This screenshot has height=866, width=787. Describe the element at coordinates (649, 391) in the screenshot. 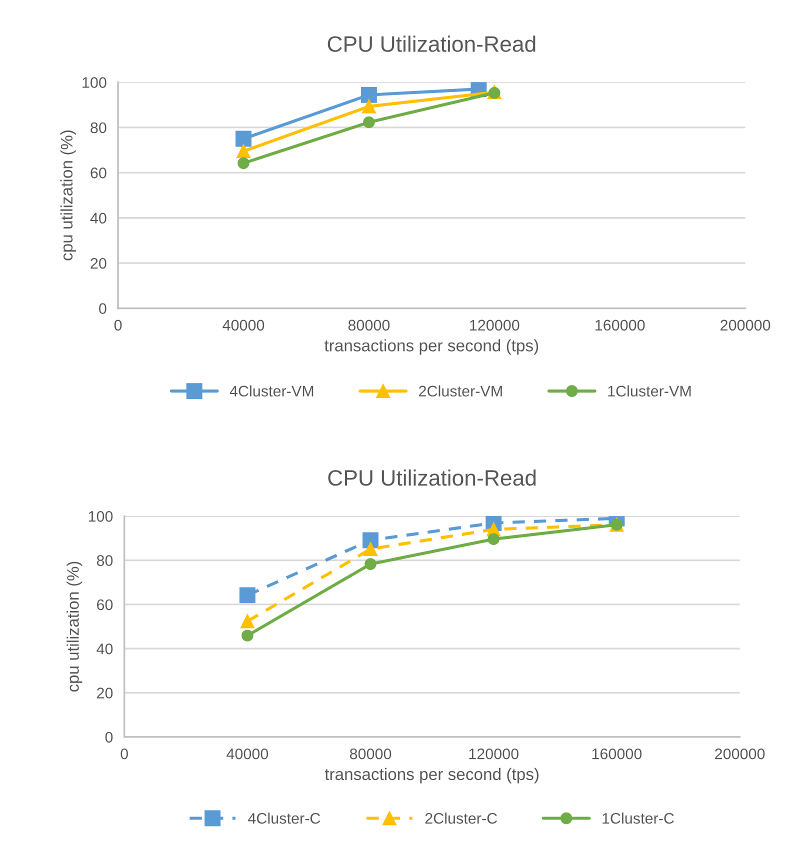

I see `legend-label: 1Cluster-VM` at that location.